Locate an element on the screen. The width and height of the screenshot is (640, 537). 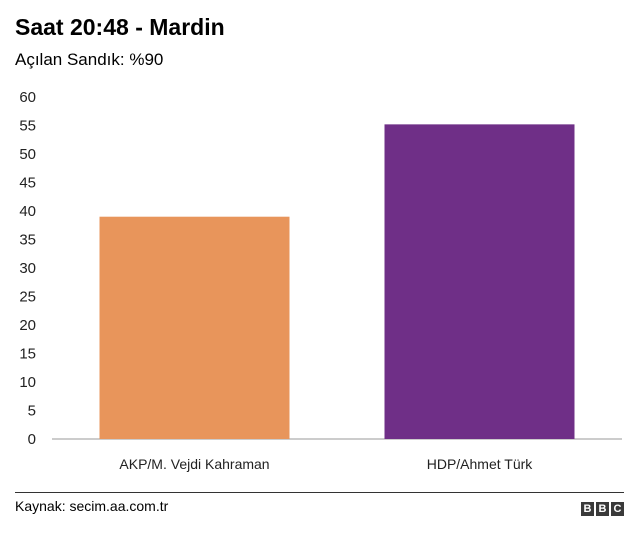
y-tick-label: 35 is located at coordinates (27, 240).